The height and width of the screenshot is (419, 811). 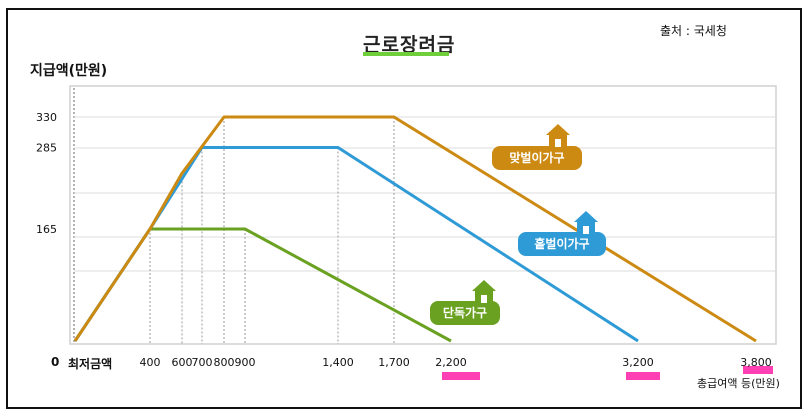 I want to click on y-tick-label: 285, so click(x=46, y=148).